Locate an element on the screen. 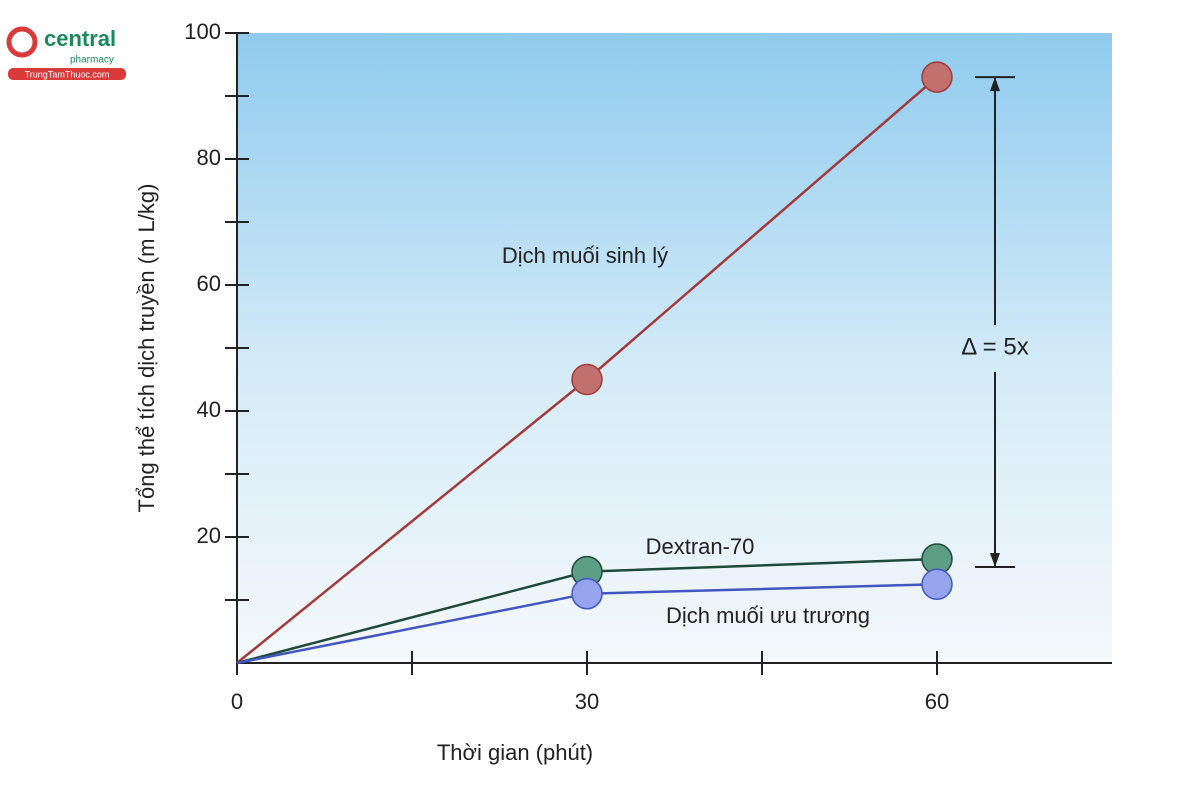 The width and height of the screenshot is (1200, 805). annotation: Δ = 5x is located at coordinates (994, 346).